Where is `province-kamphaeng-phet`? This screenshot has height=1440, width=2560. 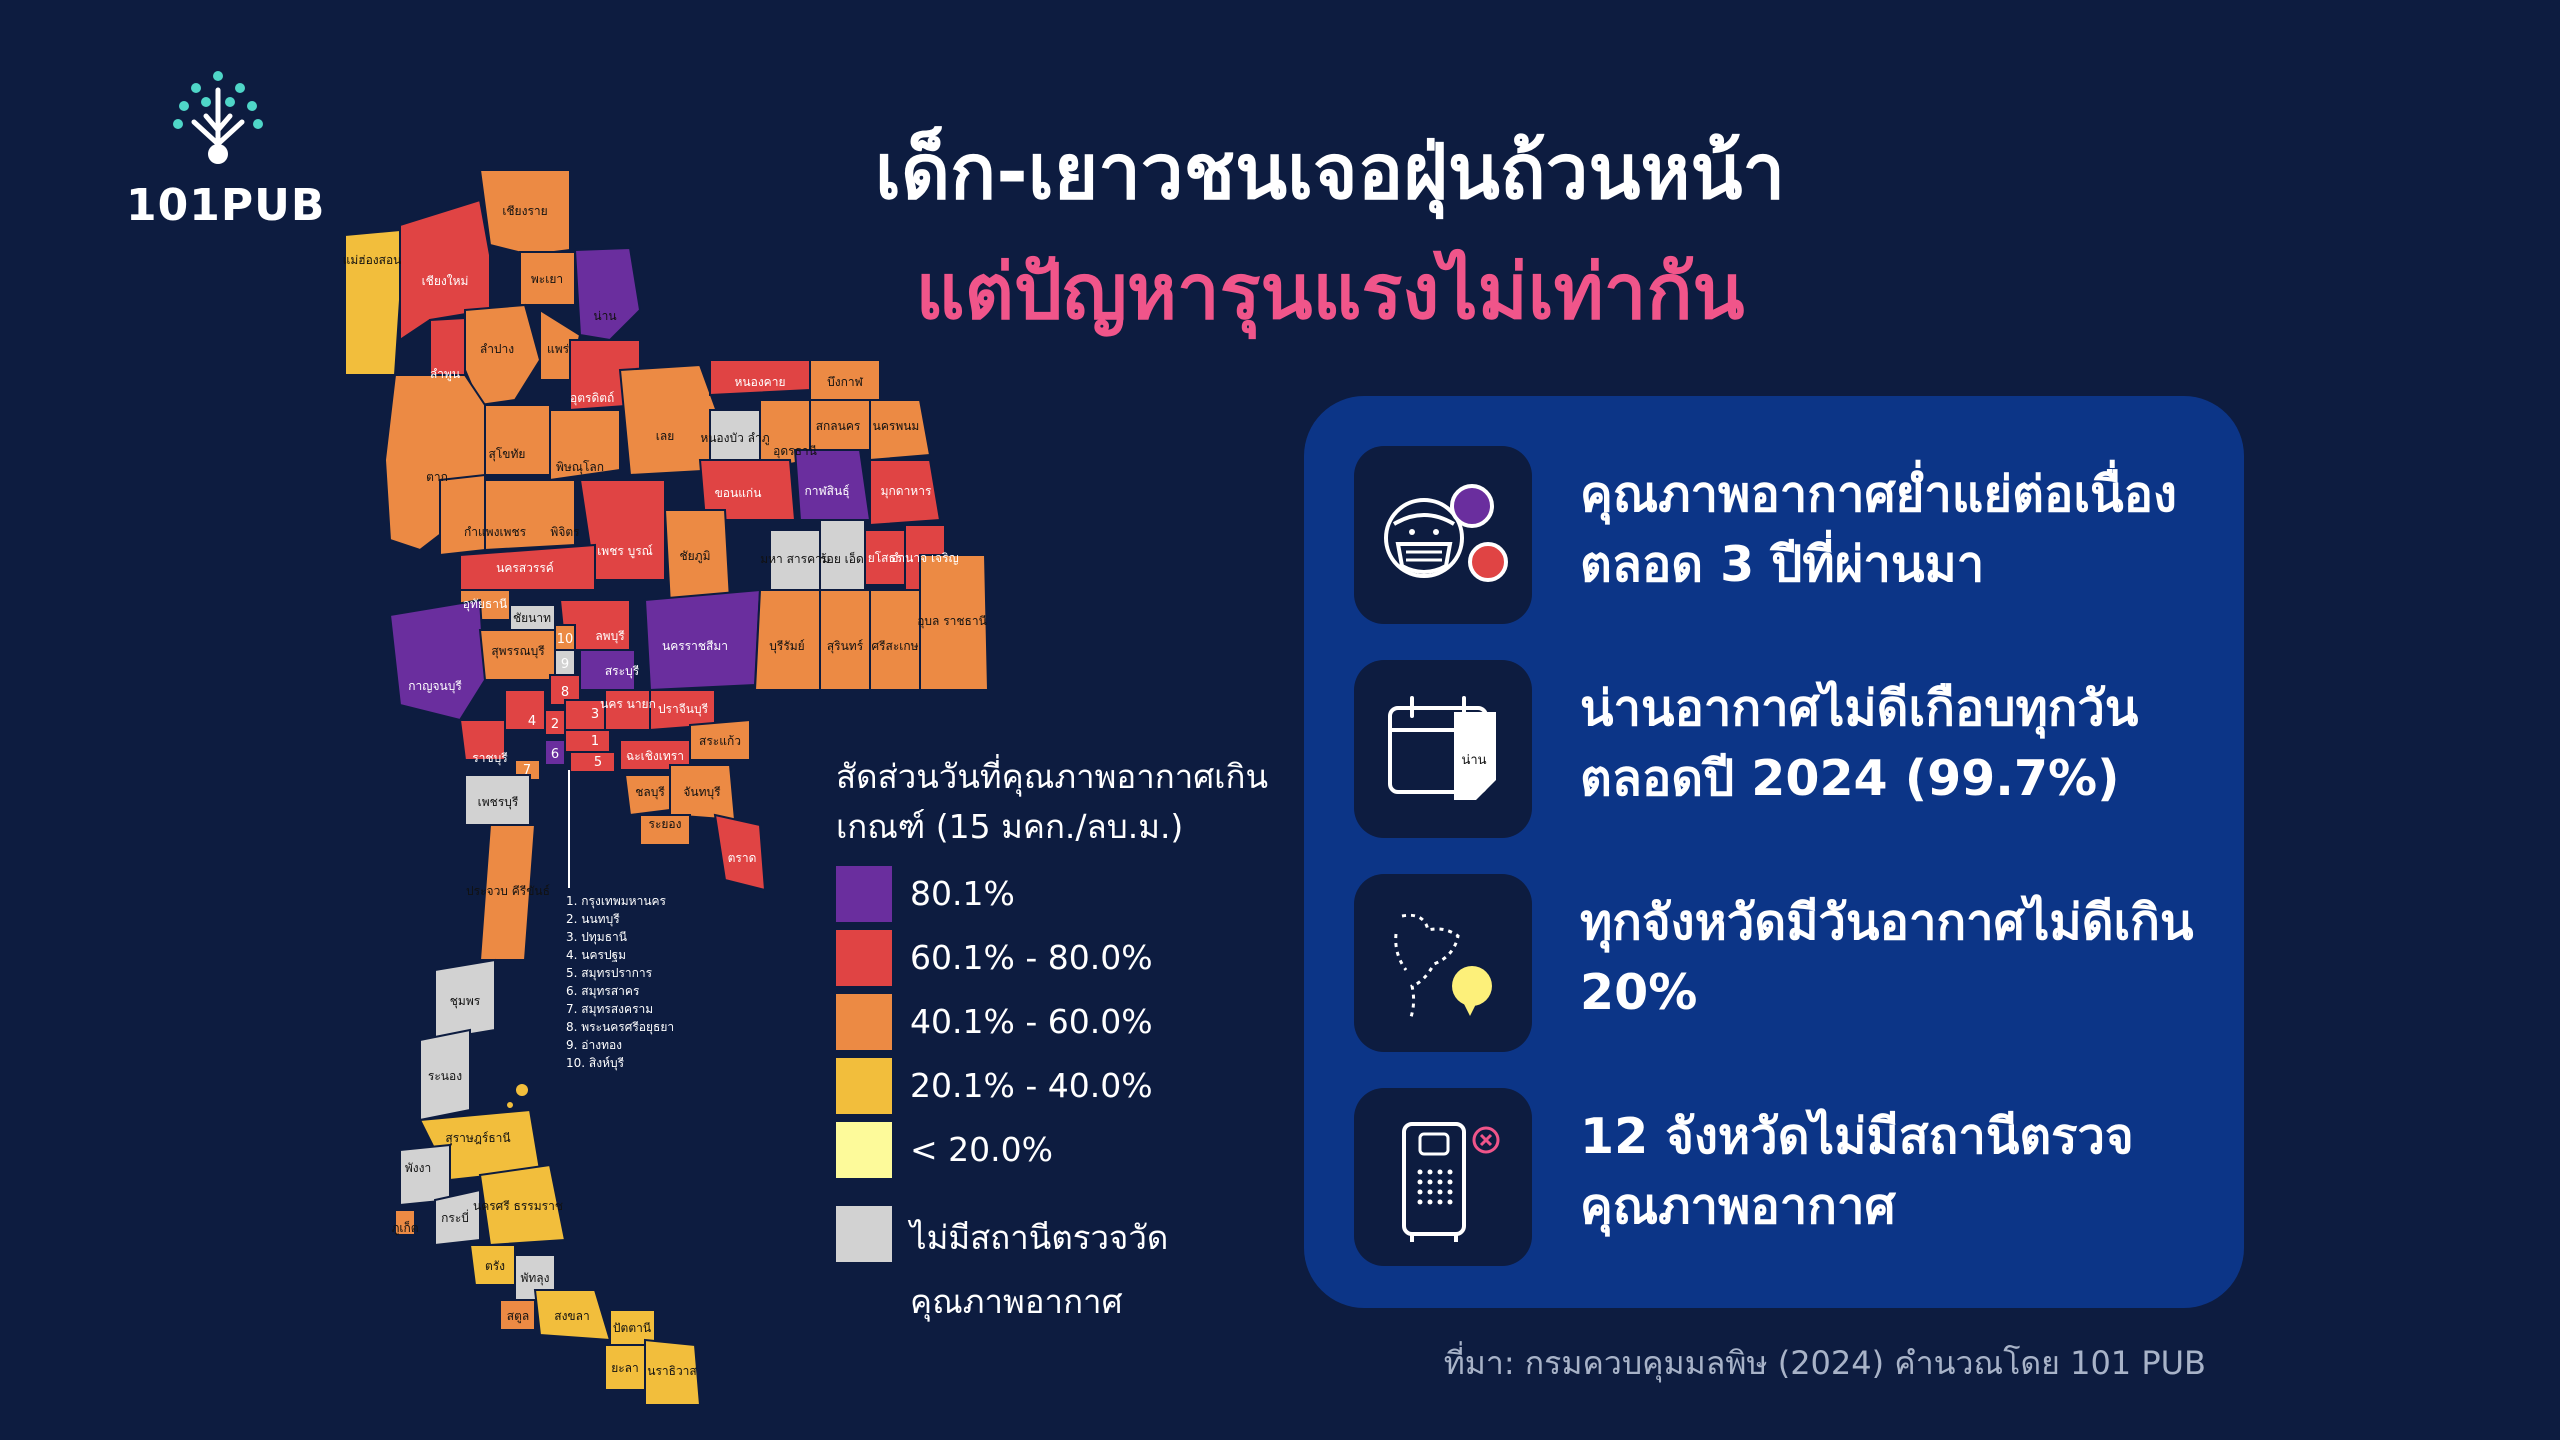
province-kamphaeng-phet is located at coordinates (462, 515).